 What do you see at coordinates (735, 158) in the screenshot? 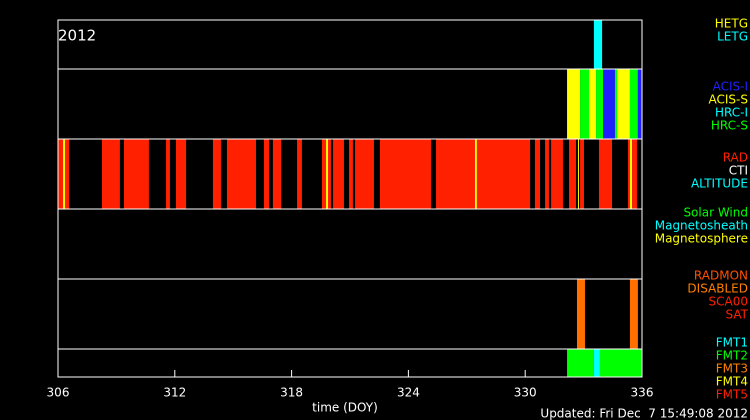
I see `legend-label: RAD` at bounding box center [735, 158].